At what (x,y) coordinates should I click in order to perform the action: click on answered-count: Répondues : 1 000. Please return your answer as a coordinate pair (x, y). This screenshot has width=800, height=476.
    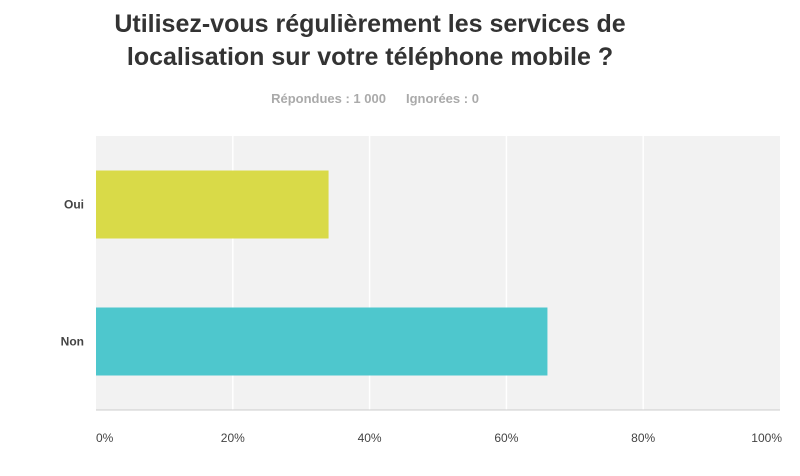
    Looking at the image, I should click on (328, 98).